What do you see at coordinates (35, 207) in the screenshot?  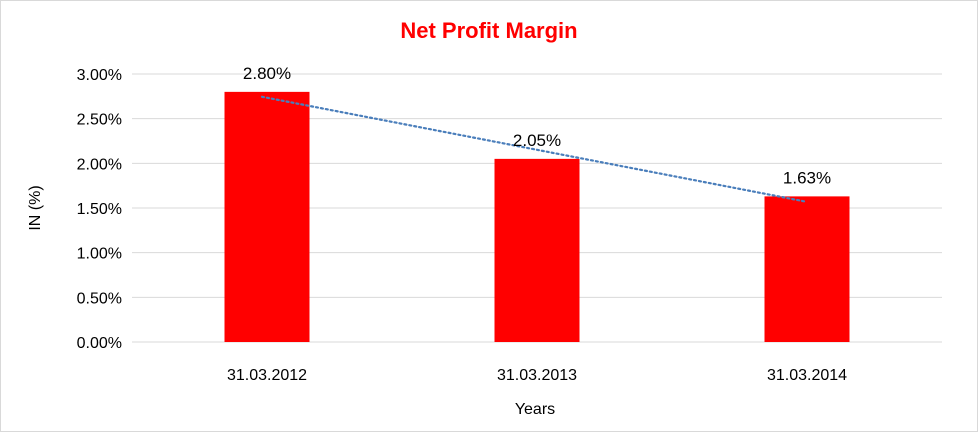 I see `y-axis-title: IN (%)` at bounding box center [35, 207].